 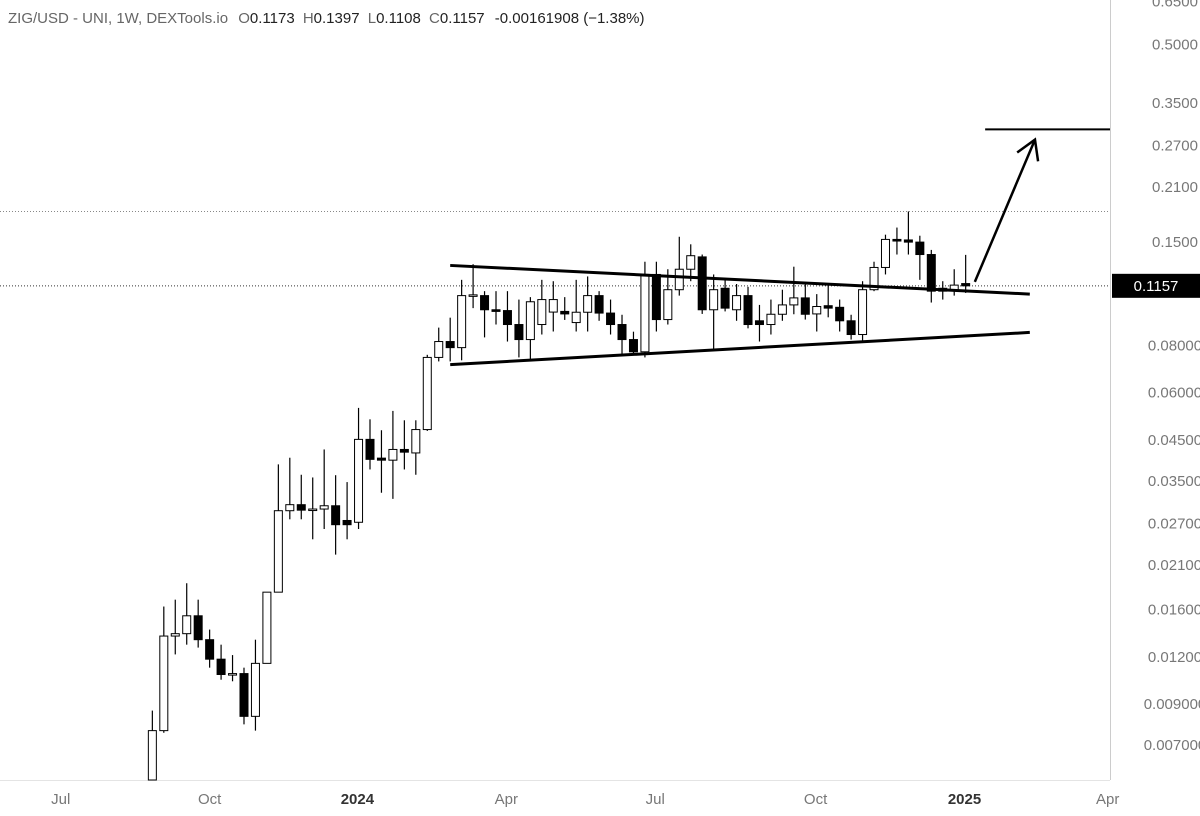 I want to click on price-label-bg, so click(x=1156, y=285).